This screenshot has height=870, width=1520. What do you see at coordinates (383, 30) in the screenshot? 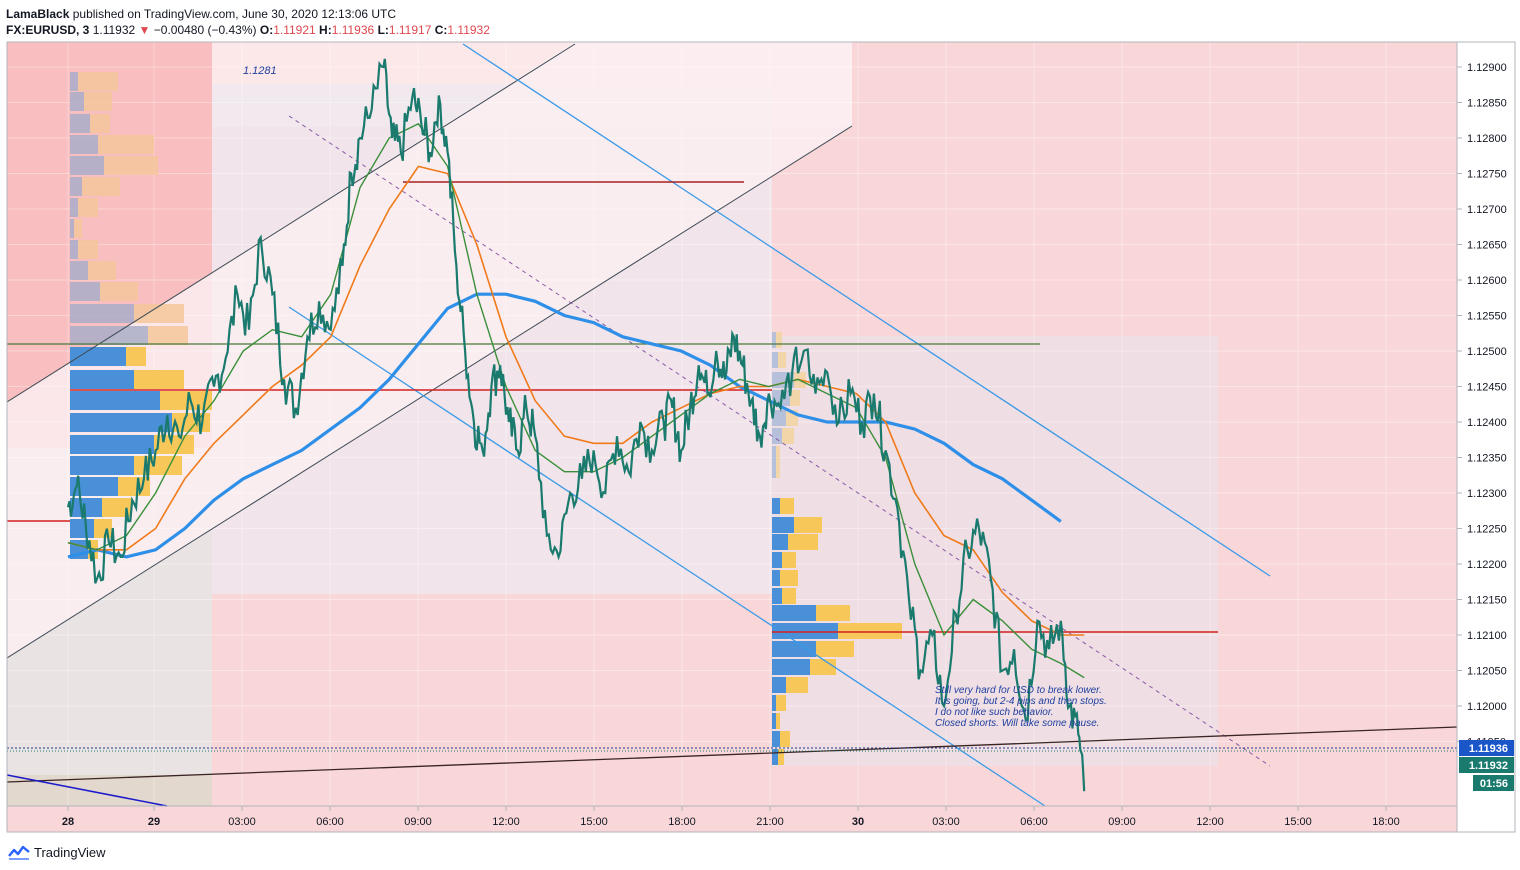
I see `low-label: L:` at bounding box center [383, 30].